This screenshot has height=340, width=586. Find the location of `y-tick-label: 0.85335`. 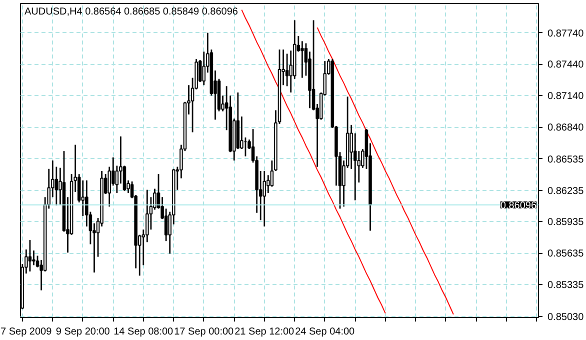

y-tick-label: 0.85335 is located at coordinates (566, 286).